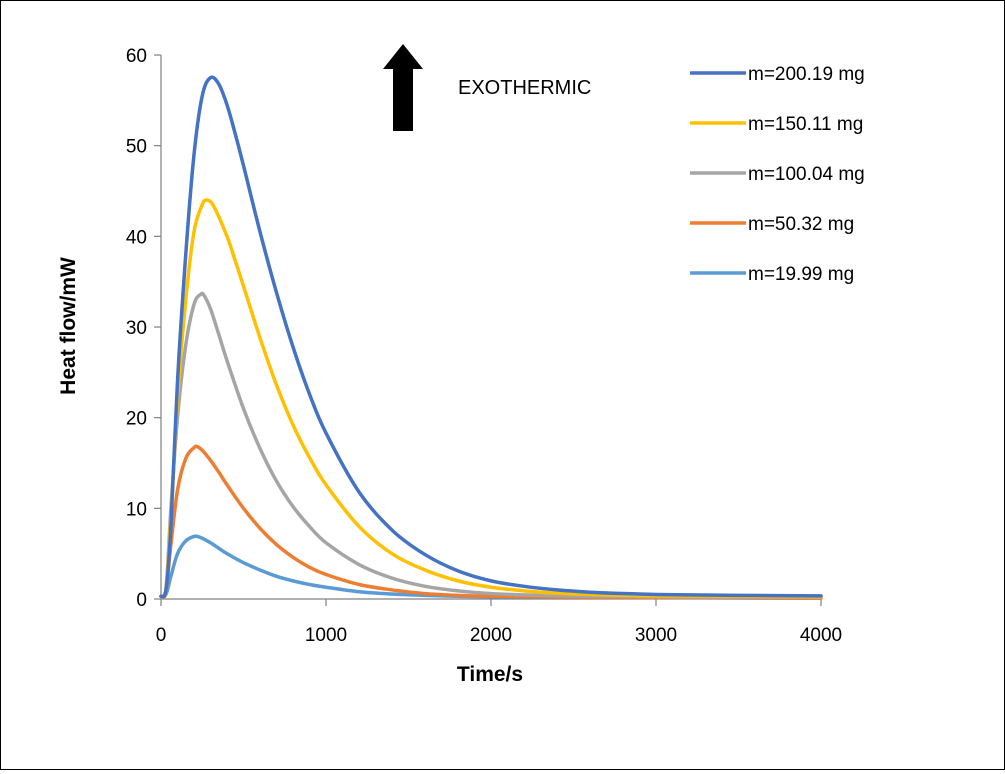 This screenshot has height=774, width=1005. Describe the element at coordinates (821, 635) in the screenshot. I see `x-tick-label: 4000` at that location.